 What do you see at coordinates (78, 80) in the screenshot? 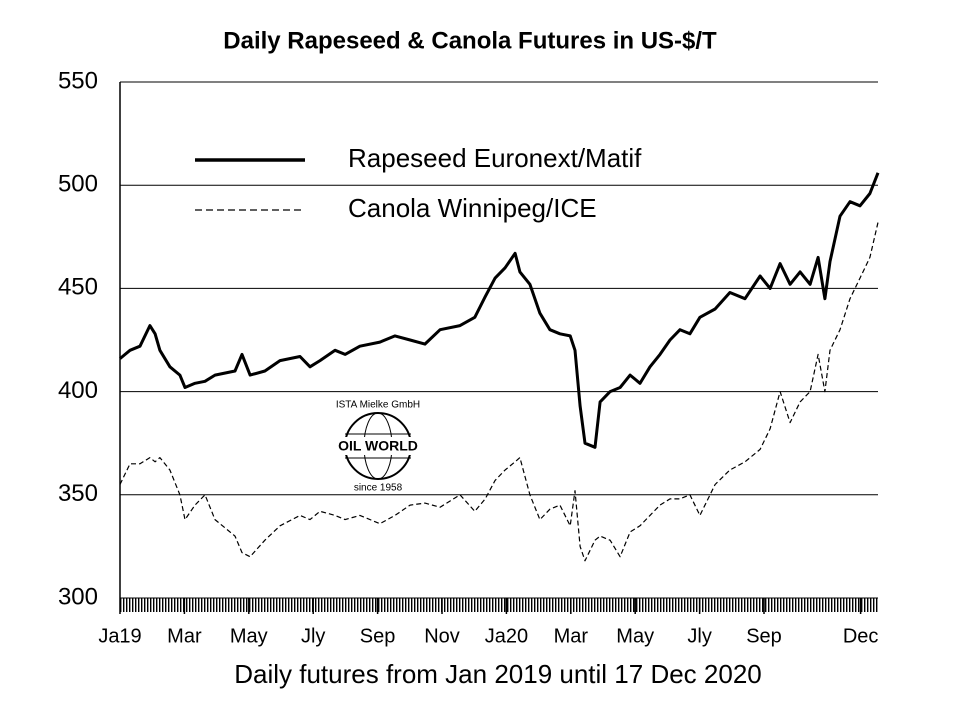
I see `y-tick-label: 550` at bounding box center [78, 80].